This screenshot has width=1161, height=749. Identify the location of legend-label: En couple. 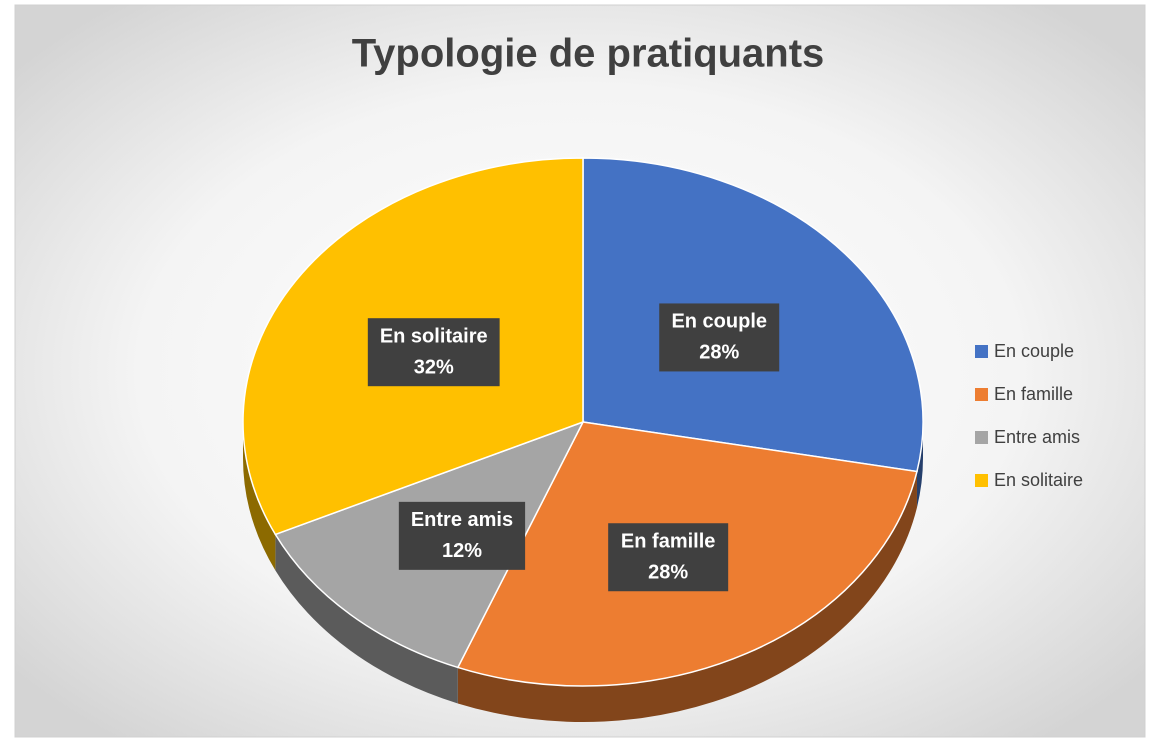
(1034, 351).